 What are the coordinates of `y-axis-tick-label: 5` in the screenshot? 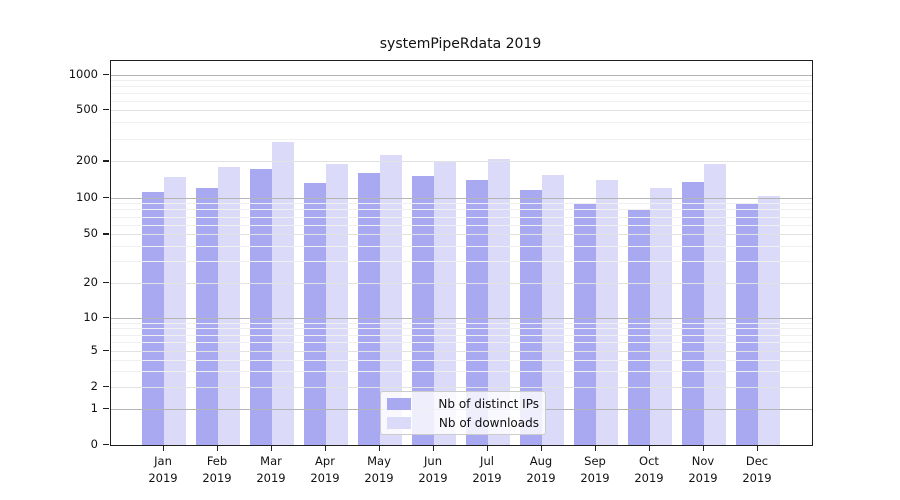 It's located at (94, 350).